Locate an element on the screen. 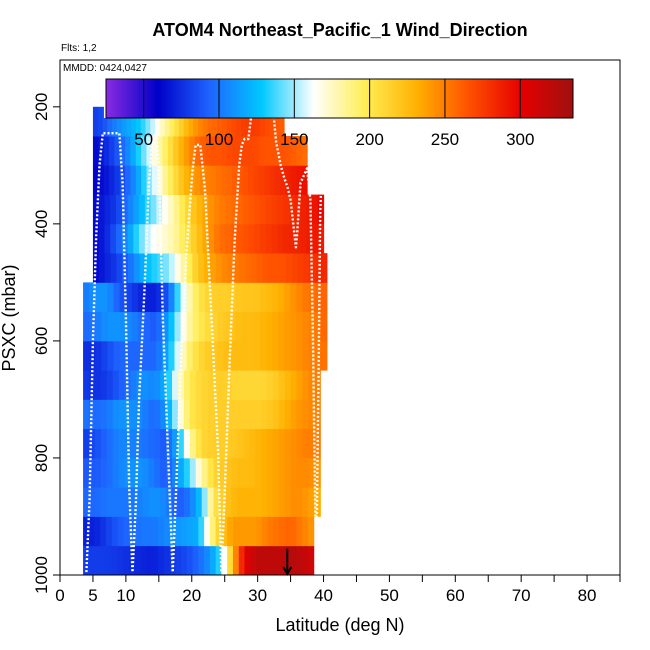 The image size is (650, 650). x-tick-label: 70 is located at coordinates (521, 595).